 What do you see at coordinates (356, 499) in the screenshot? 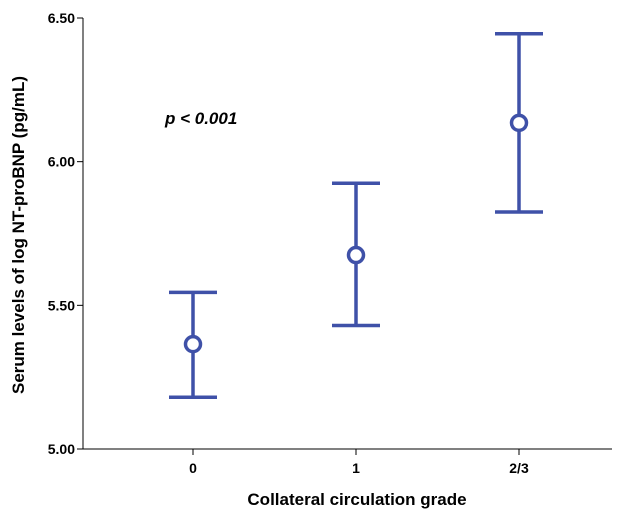
I see `x-axis-title: Collateral circulation grade` at bounding box center [356, 499].